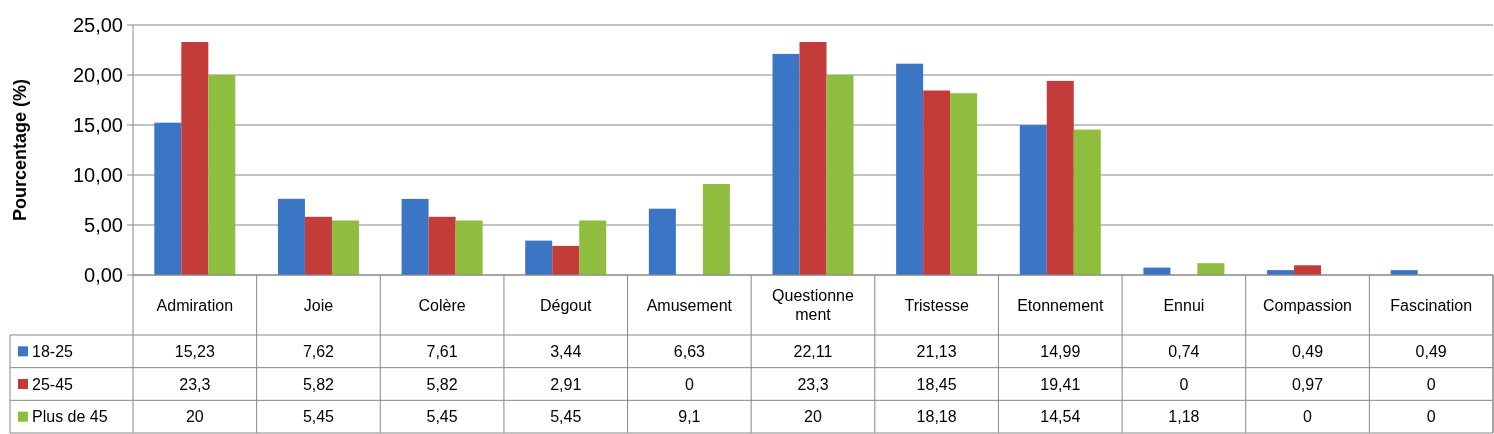  What do you see at coordinates (1060, 305) in the screenshot?
I see `x-tick-label: Etonnement` at bounding box center [1060, 305].